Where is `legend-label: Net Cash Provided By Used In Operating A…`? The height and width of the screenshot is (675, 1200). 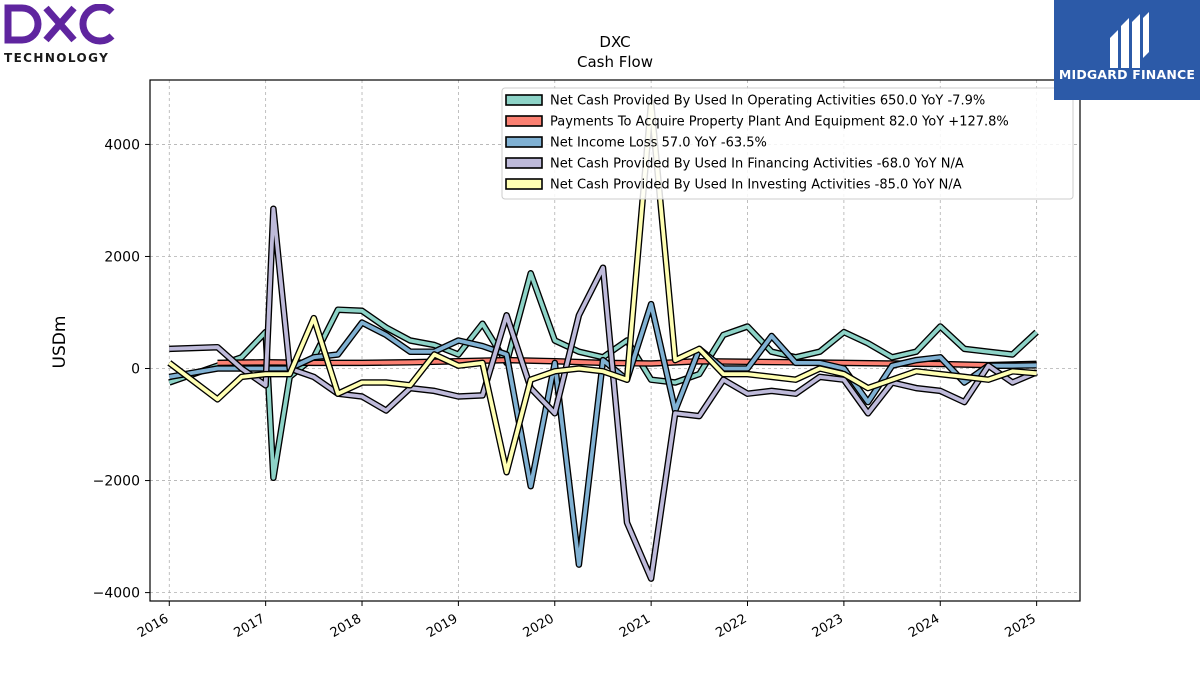 legend-label: Net Cash Provided By Used In Operating A… is located at coordinates (767, 101).